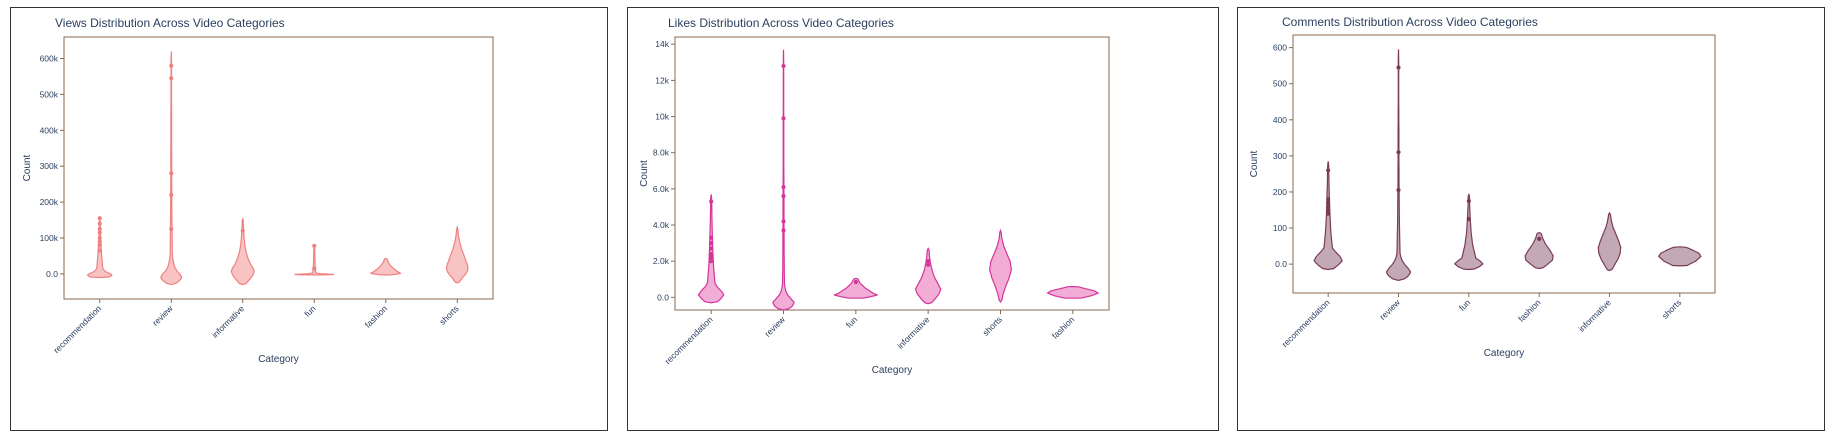 Image resolution: width=1832 pixels, height=446 pixels. What do you see at coordinates (662, 44) in the screenshot?
I see `y-tick-label: 14k` at bounding box center [662, 44].